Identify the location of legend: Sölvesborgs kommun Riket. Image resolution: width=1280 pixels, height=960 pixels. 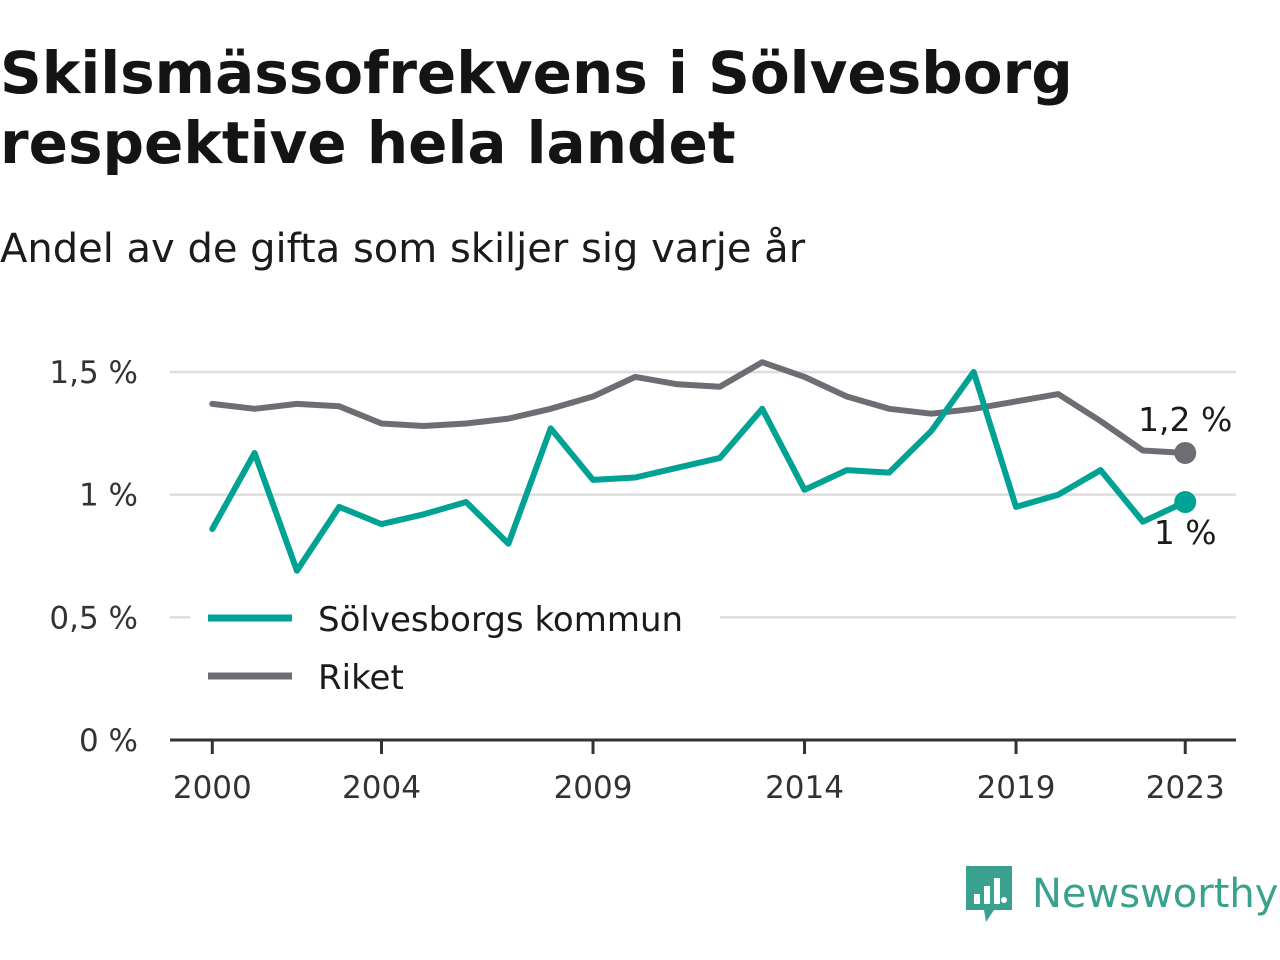
(455, 648).